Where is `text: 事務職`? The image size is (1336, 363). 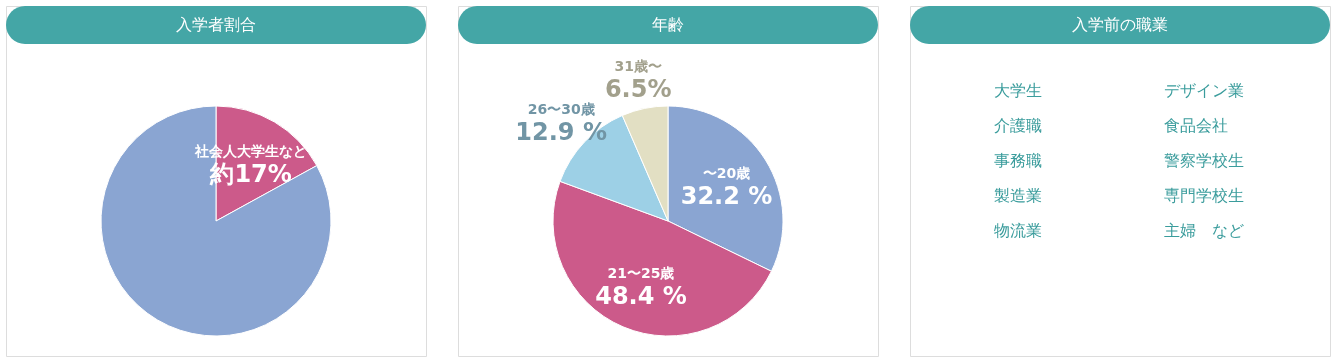
text: 事務職 is located at coordinates (1018, 160).